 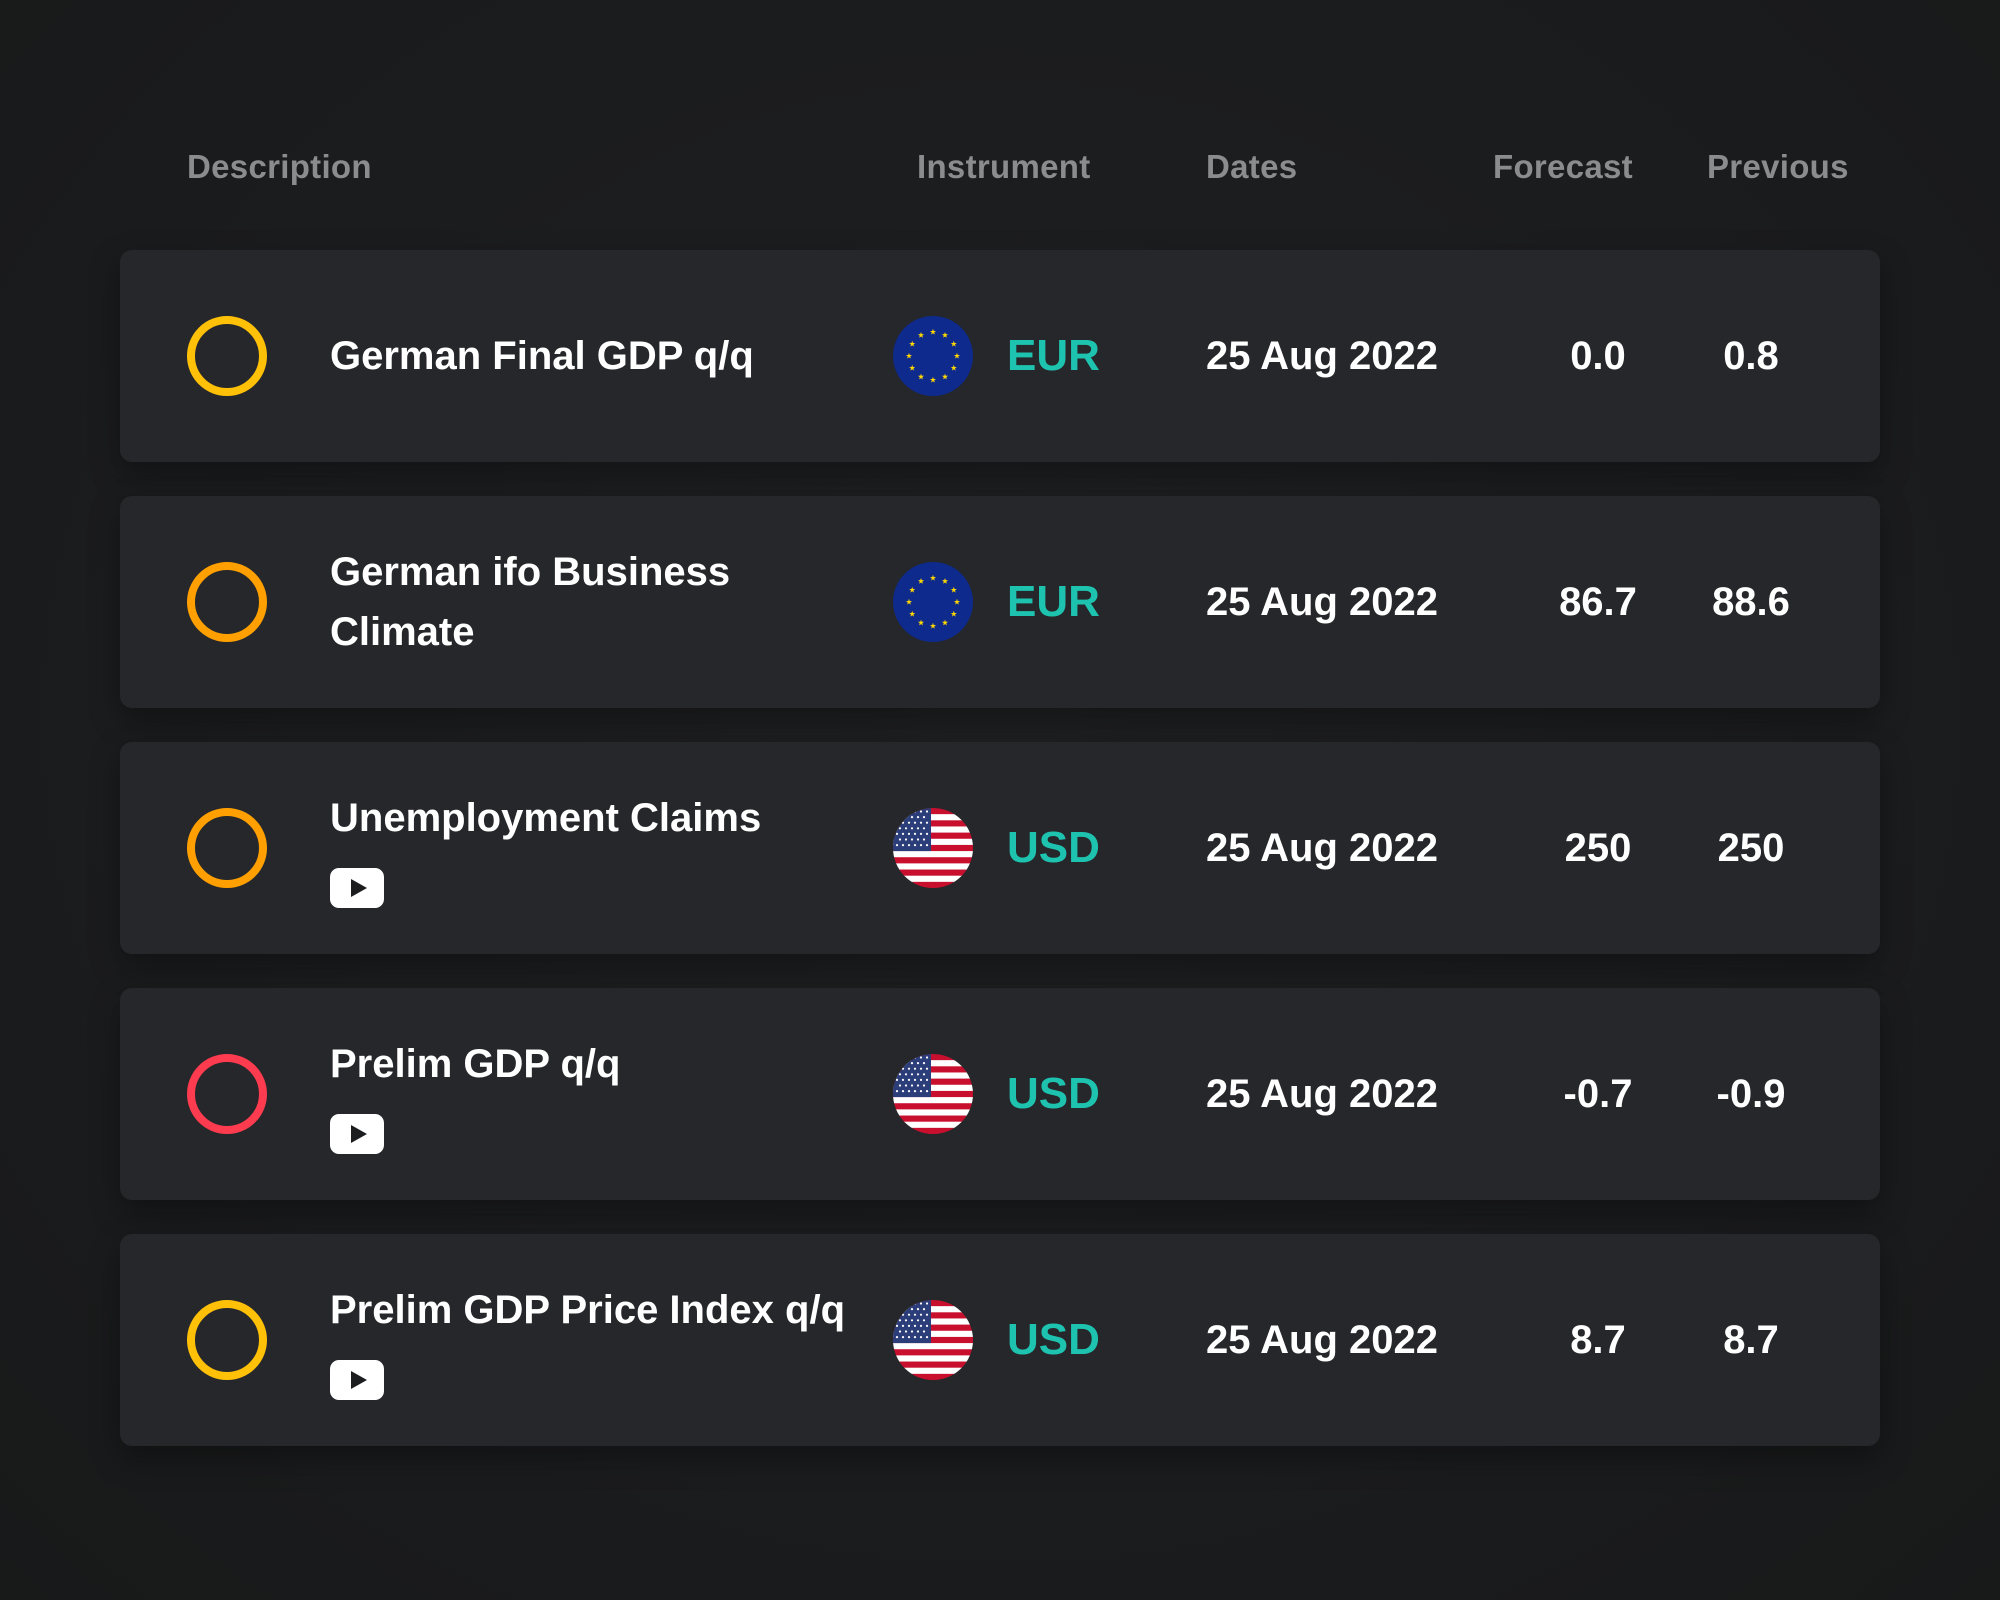 What do you see at coordinates (1751, 356) in the screenshot?
I see `previous-value: 0.8` at bounding box center [1751, 356].